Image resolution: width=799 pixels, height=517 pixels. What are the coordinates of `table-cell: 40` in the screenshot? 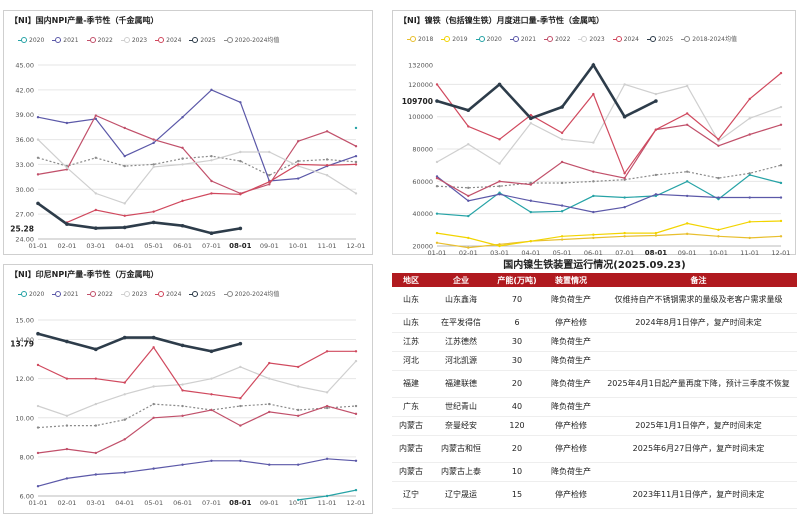 It's located at (517, 407).